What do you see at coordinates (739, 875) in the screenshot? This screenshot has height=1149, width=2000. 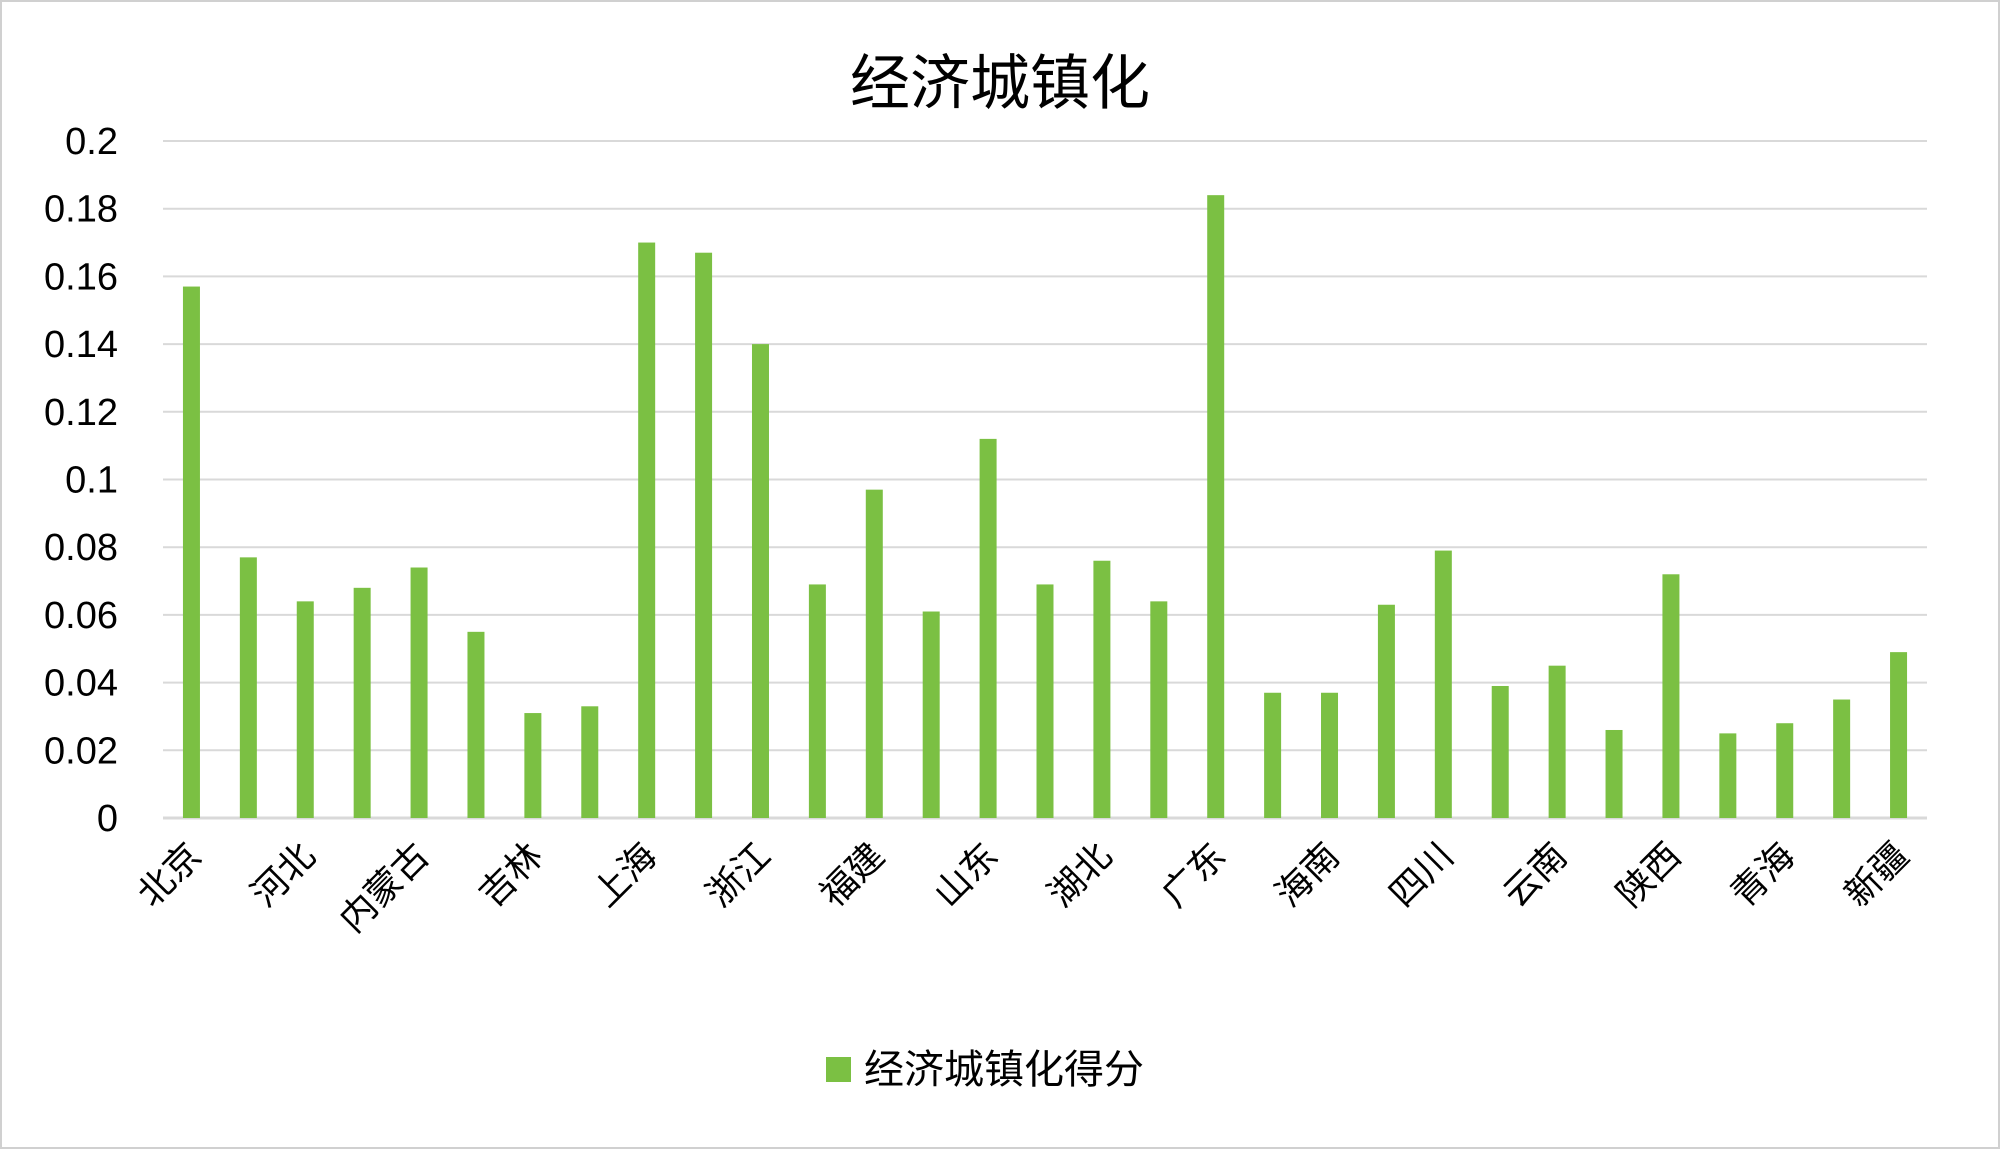 I see `x-tick-label: 浙江` at bounding box center [739, 875].